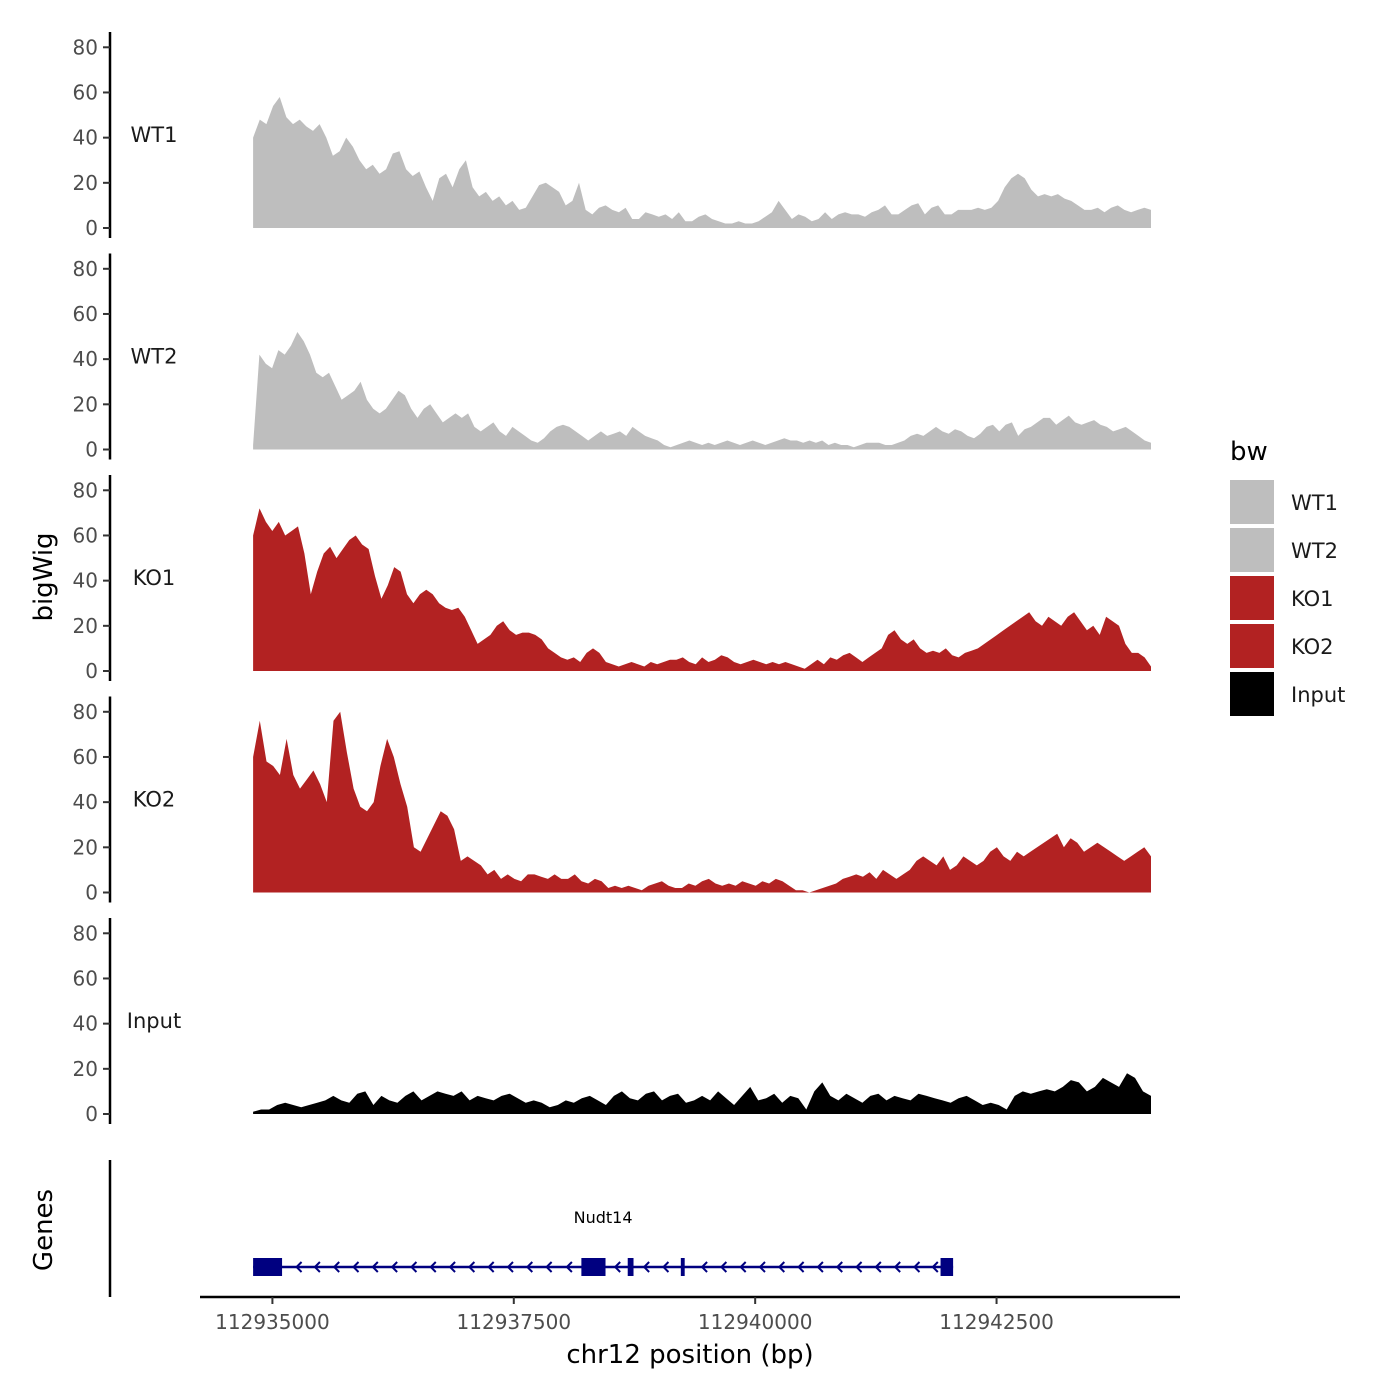 Image resolution: width=1400 pixels, height=1400 pixels. What do you see at coordinates (44, 576) in the screenshot?
I see `y-axis-title: bigWig` at bounding box center [44, 576].